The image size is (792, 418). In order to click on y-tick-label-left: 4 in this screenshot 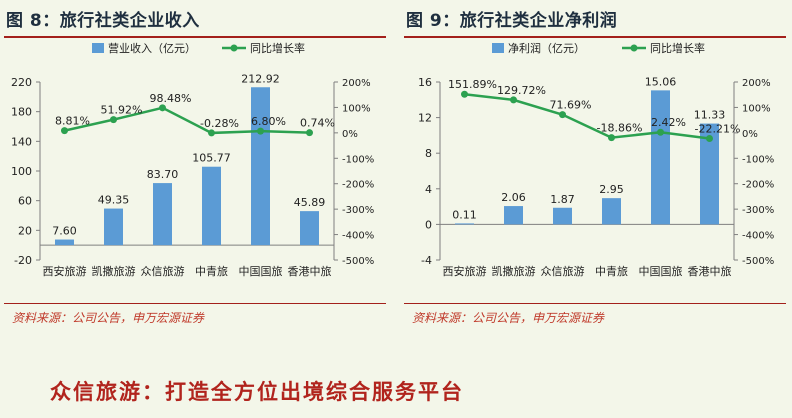, I will do `click(428, 189)`.